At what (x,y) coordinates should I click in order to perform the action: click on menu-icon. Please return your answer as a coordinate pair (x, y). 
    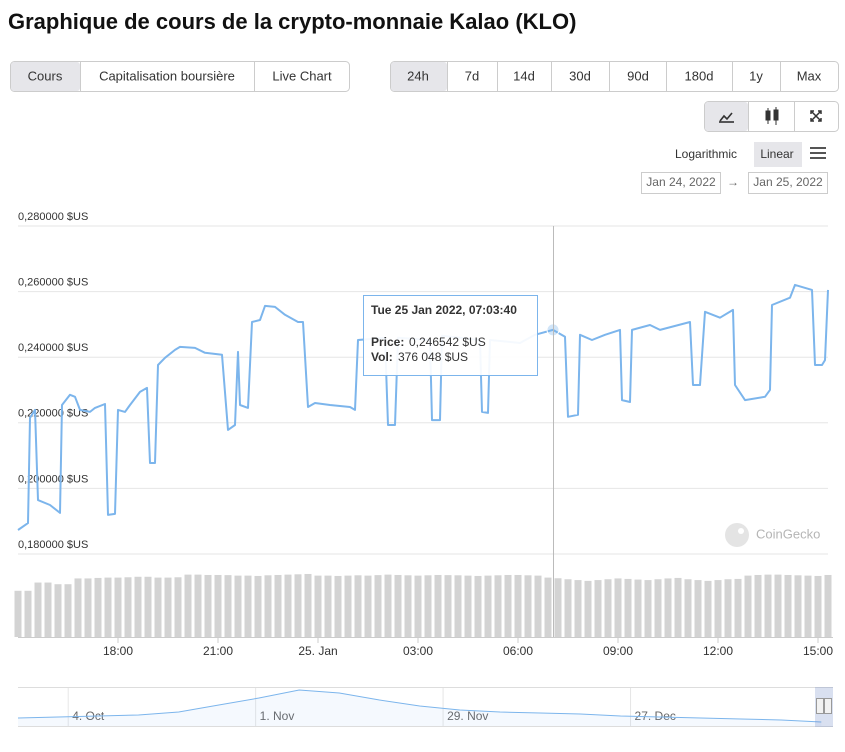
    Looking at the image, I should click on (818, 153).